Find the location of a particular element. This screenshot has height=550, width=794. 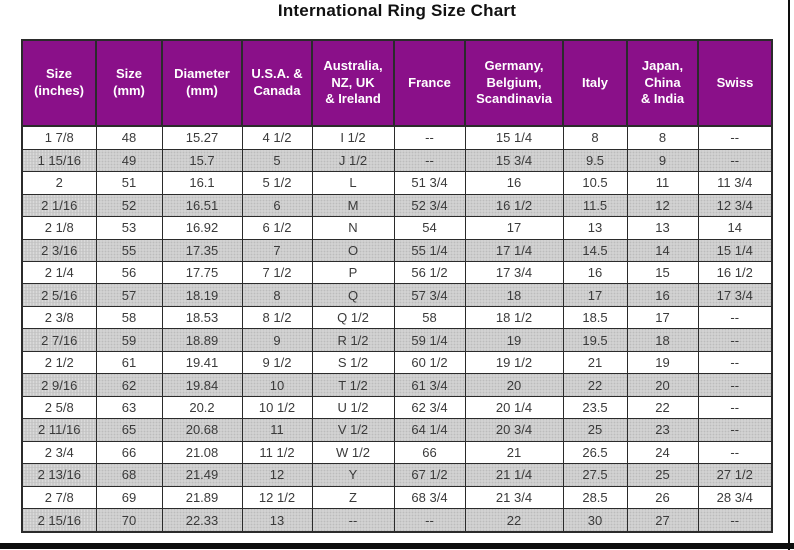

table-cell: 60 1/2 is located at coordinates (429, 362).